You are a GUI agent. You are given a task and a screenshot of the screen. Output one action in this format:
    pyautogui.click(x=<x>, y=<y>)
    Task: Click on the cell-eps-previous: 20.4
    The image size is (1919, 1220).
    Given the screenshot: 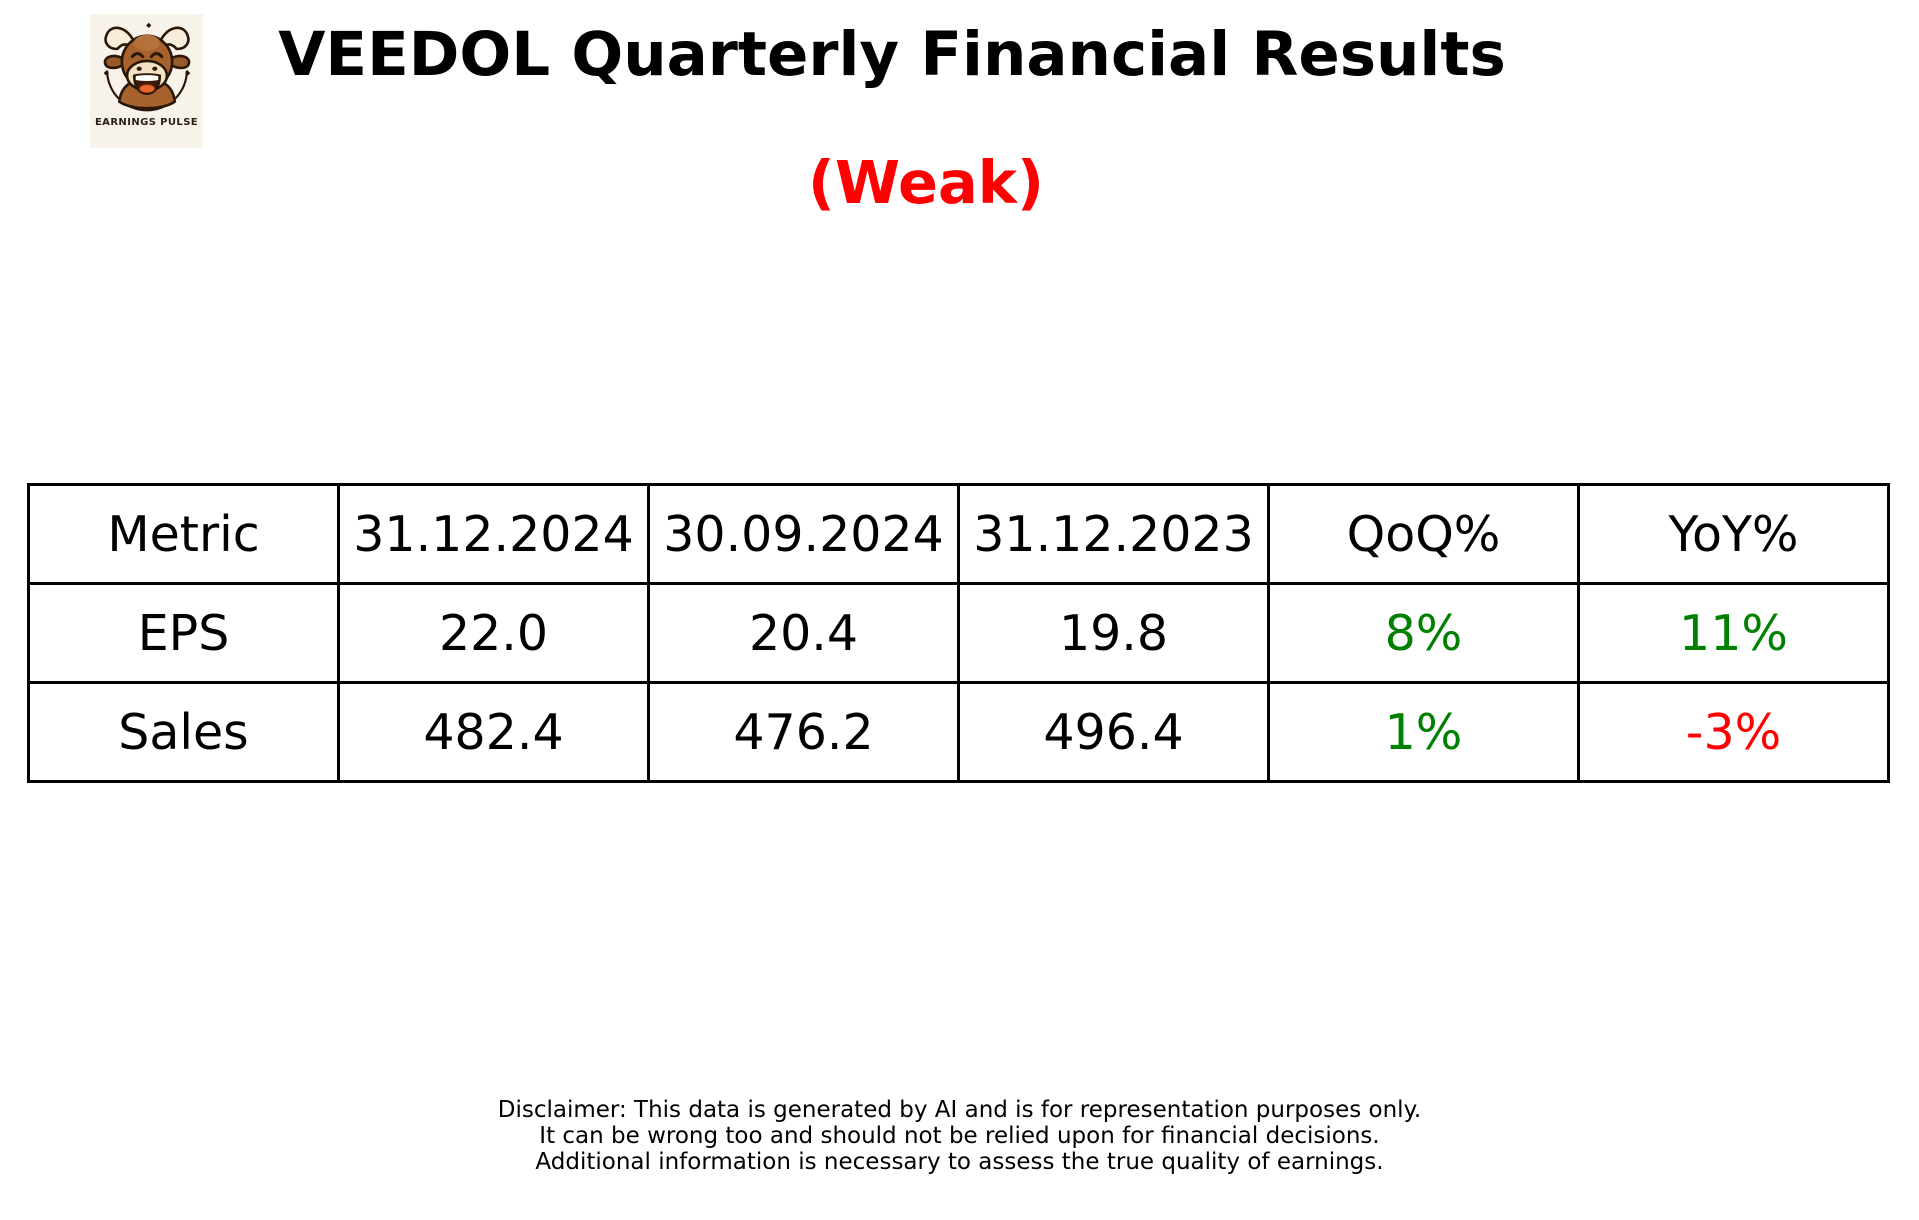 What is the action you would take?
    pyautogui.click(x=803, y=633)
    